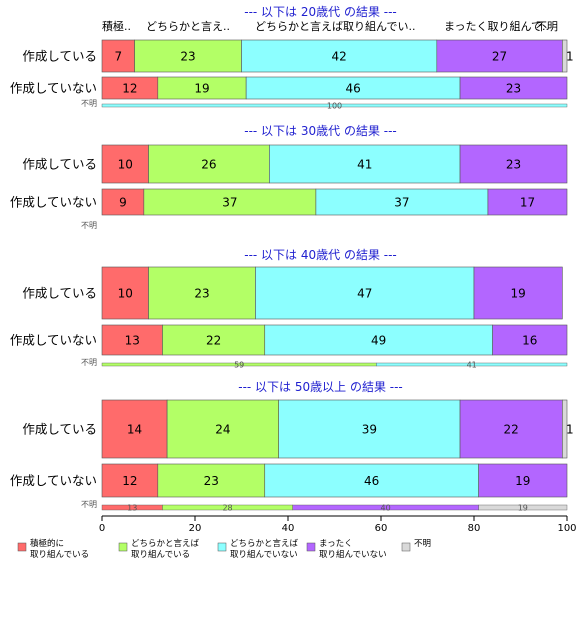 This screenshot has height=636, width=580. I want to click on x-tick-label: 60, so click(381, 528).